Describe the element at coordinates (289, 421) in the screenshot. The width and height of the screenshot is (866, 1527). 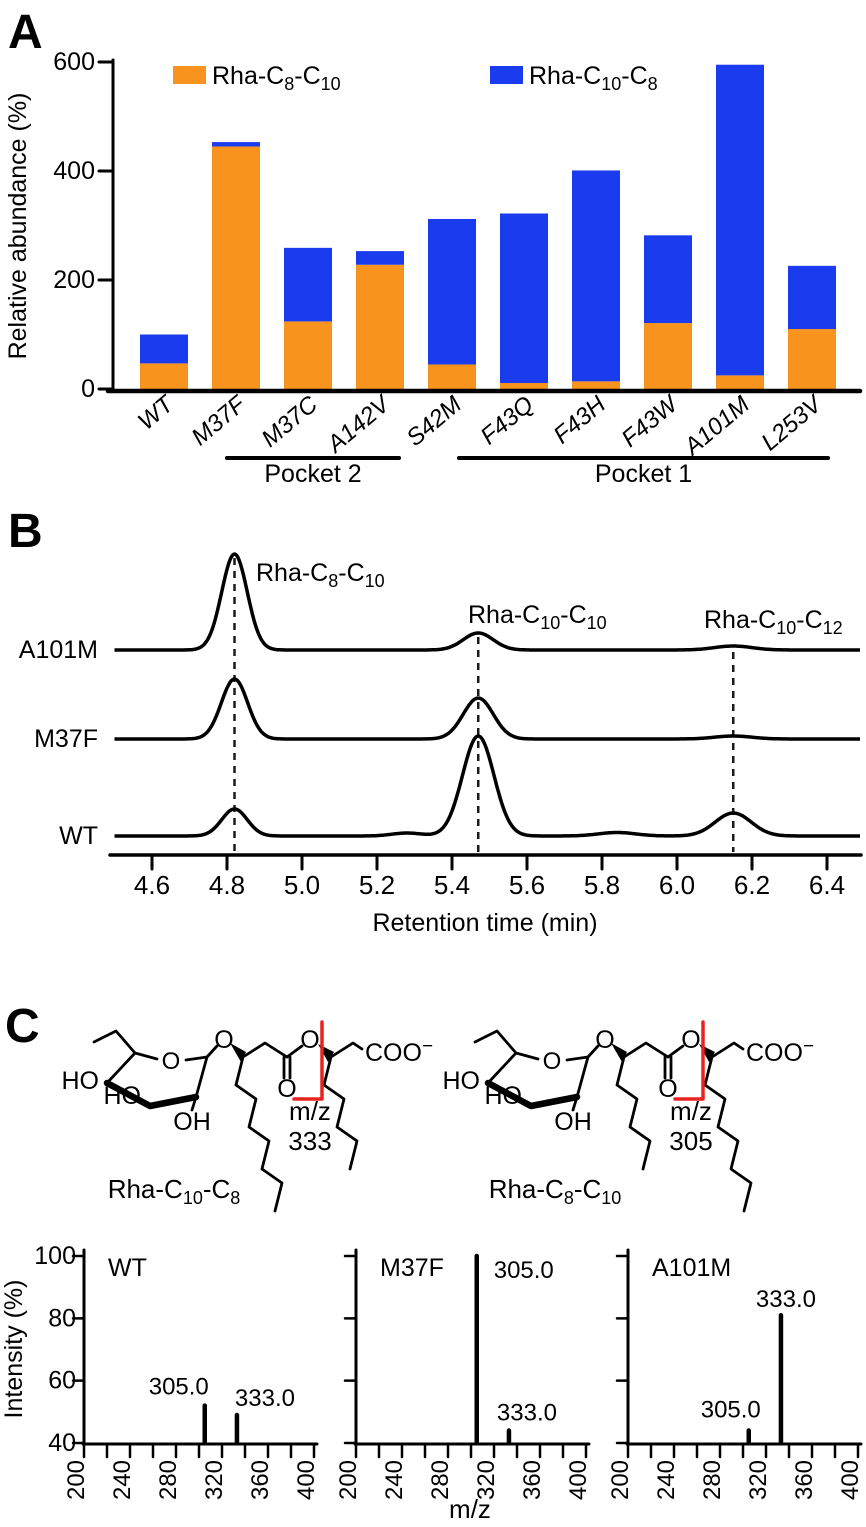
I see `x-category-label-M37C: M37C` at that location.